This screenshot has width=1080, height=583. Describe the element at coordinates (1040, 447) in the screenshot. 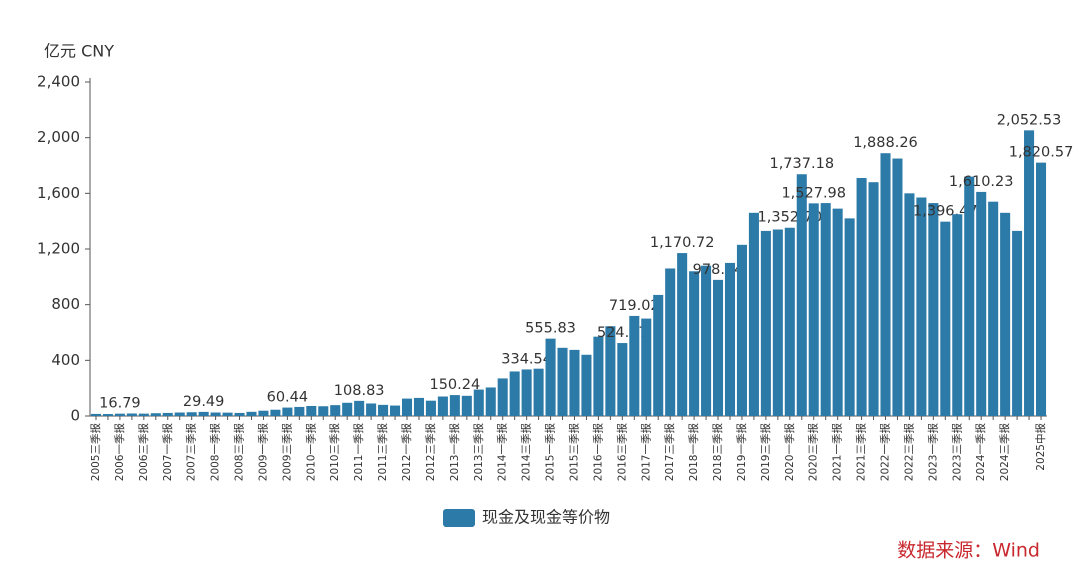

I see `x-tick-label: 2025中报` at that location.